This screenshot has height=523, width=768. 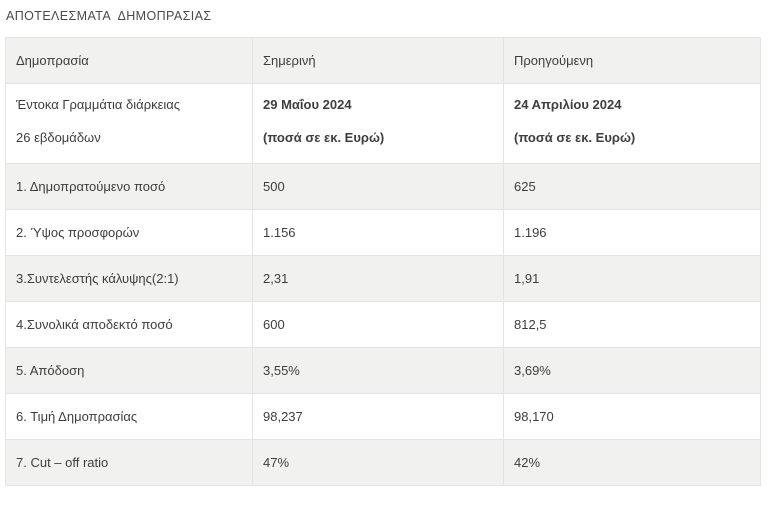 I want to click on row-label: 5. Απόδοση, so click(x=129, y=370).